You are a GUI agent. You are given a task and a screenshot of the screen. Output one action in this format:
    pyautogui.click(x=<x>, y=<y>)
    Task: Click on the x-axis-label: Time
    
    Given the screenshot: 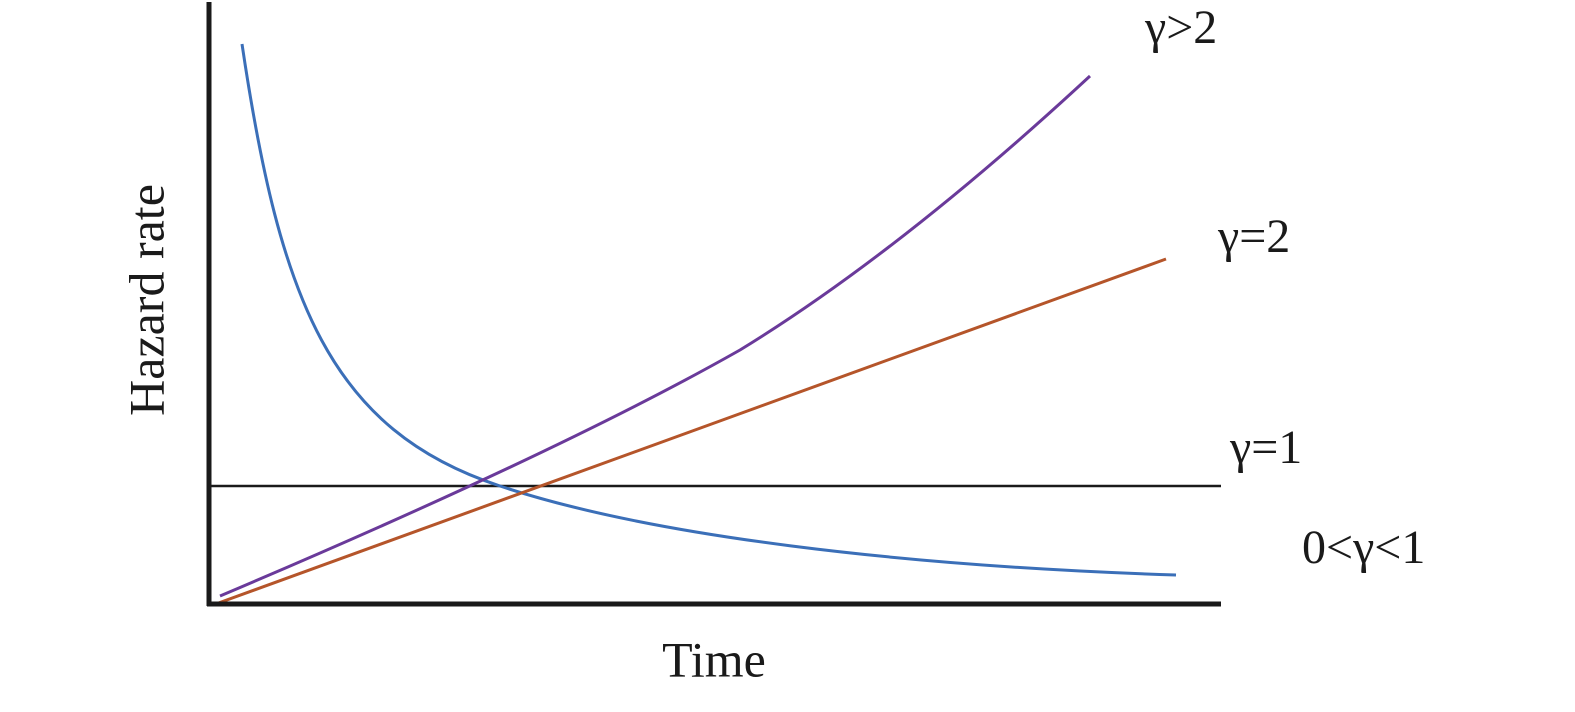 What is the action you would take?
    pyautogui.click(x=714, y=659)
    